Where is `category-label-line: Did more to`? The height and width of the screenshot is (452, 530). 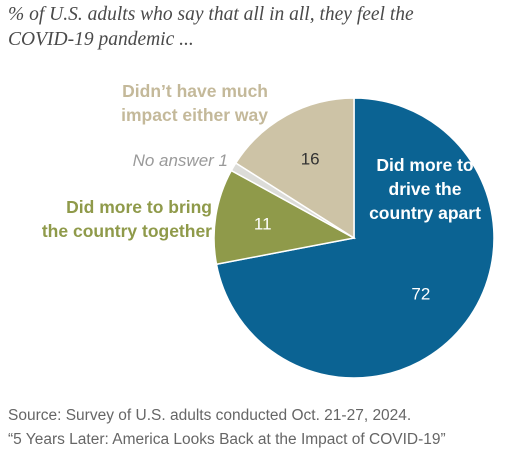
category-label-line: Did more to is located at coordinates (424, 165).